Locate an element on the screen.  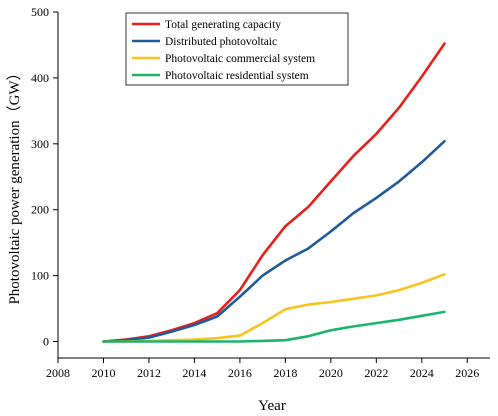
x-axis-title: Year is located at coordinates (272, 406).